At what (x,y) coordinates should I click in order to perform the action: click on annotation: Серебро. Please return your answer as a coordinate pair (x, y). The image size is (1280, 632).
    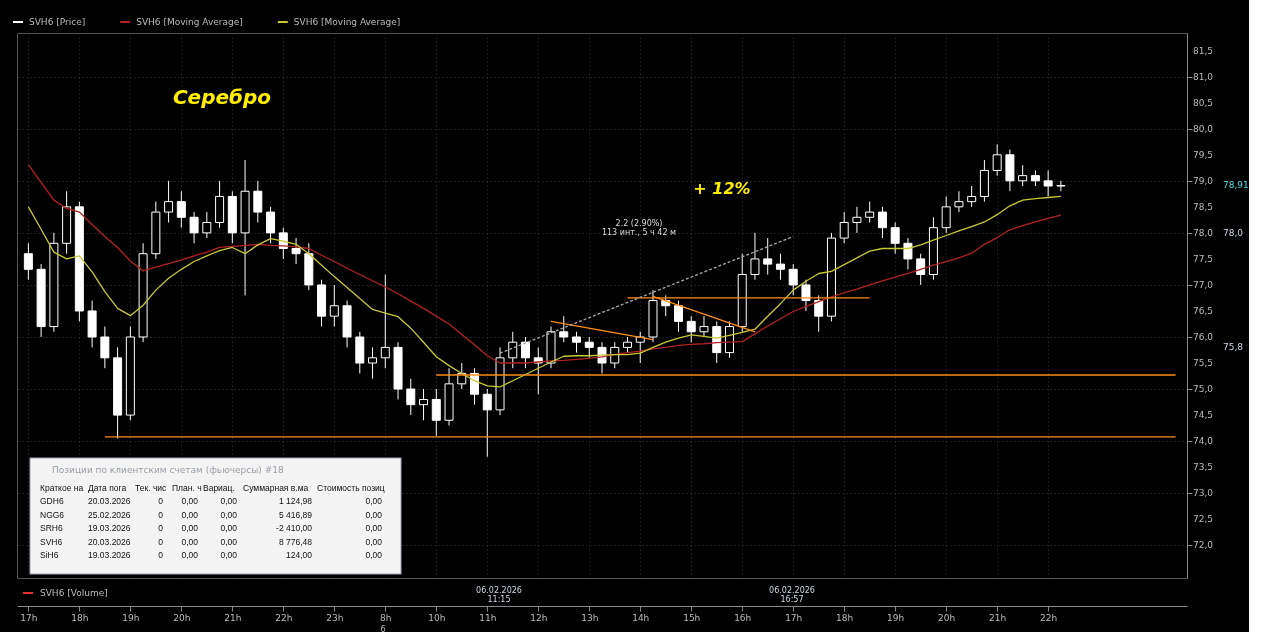
    Looking at the image, I should click on (222, 97).